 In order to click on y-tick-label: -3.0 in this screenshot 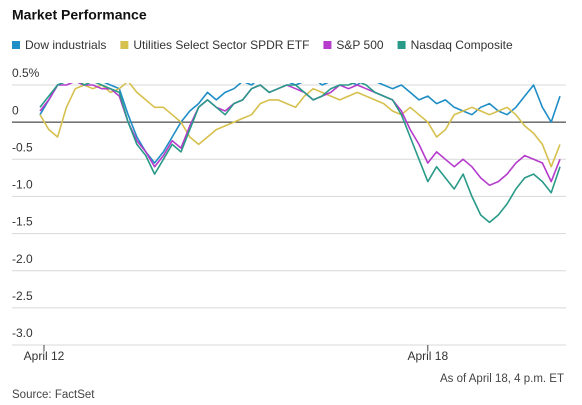, I will do `click(22, 333)`.